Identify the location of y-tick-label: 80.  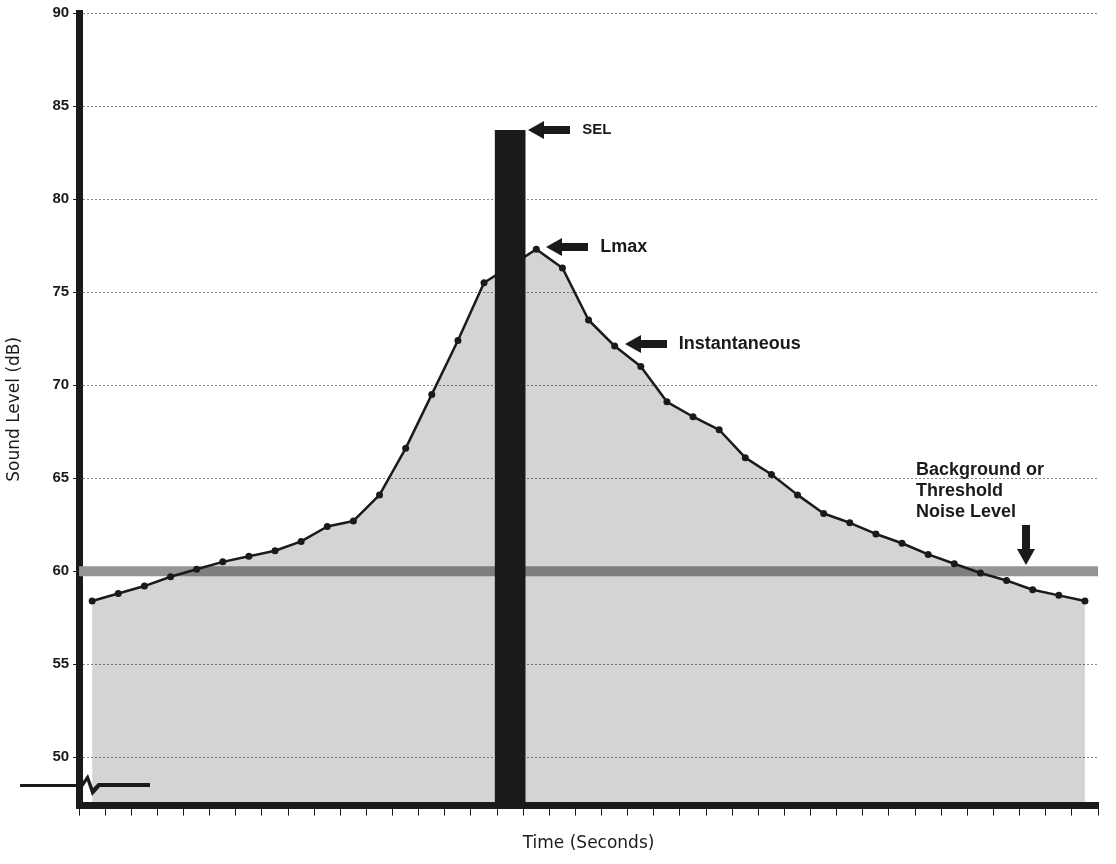
(61, 198).